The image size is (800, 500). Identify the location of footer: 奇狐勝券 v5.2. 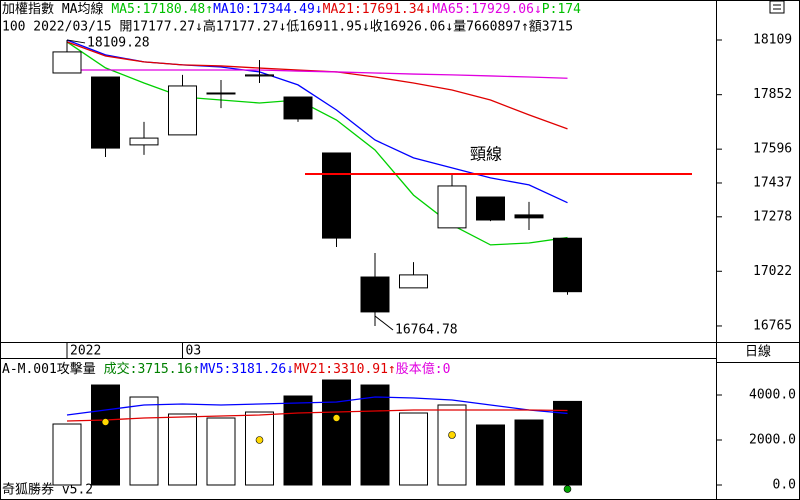
(47, 490).